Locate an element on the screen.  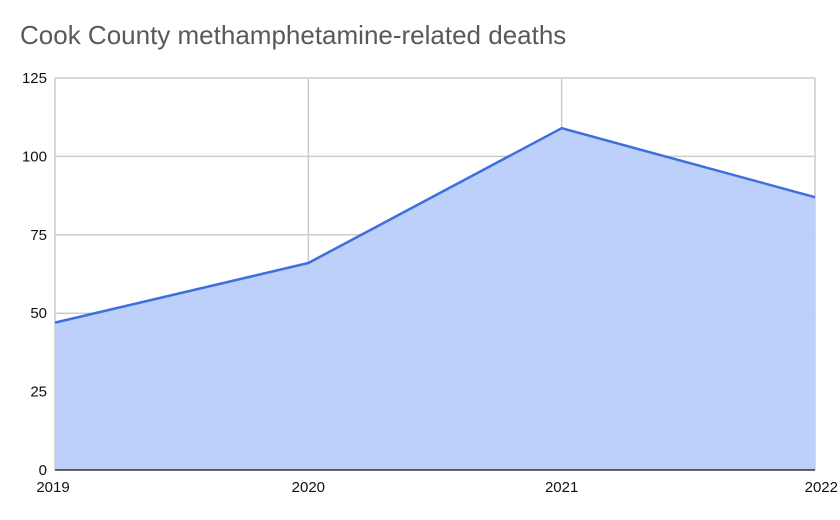
x-tick-labels: 2019 2020 2021 2022 is located at coordinates (437, 487).